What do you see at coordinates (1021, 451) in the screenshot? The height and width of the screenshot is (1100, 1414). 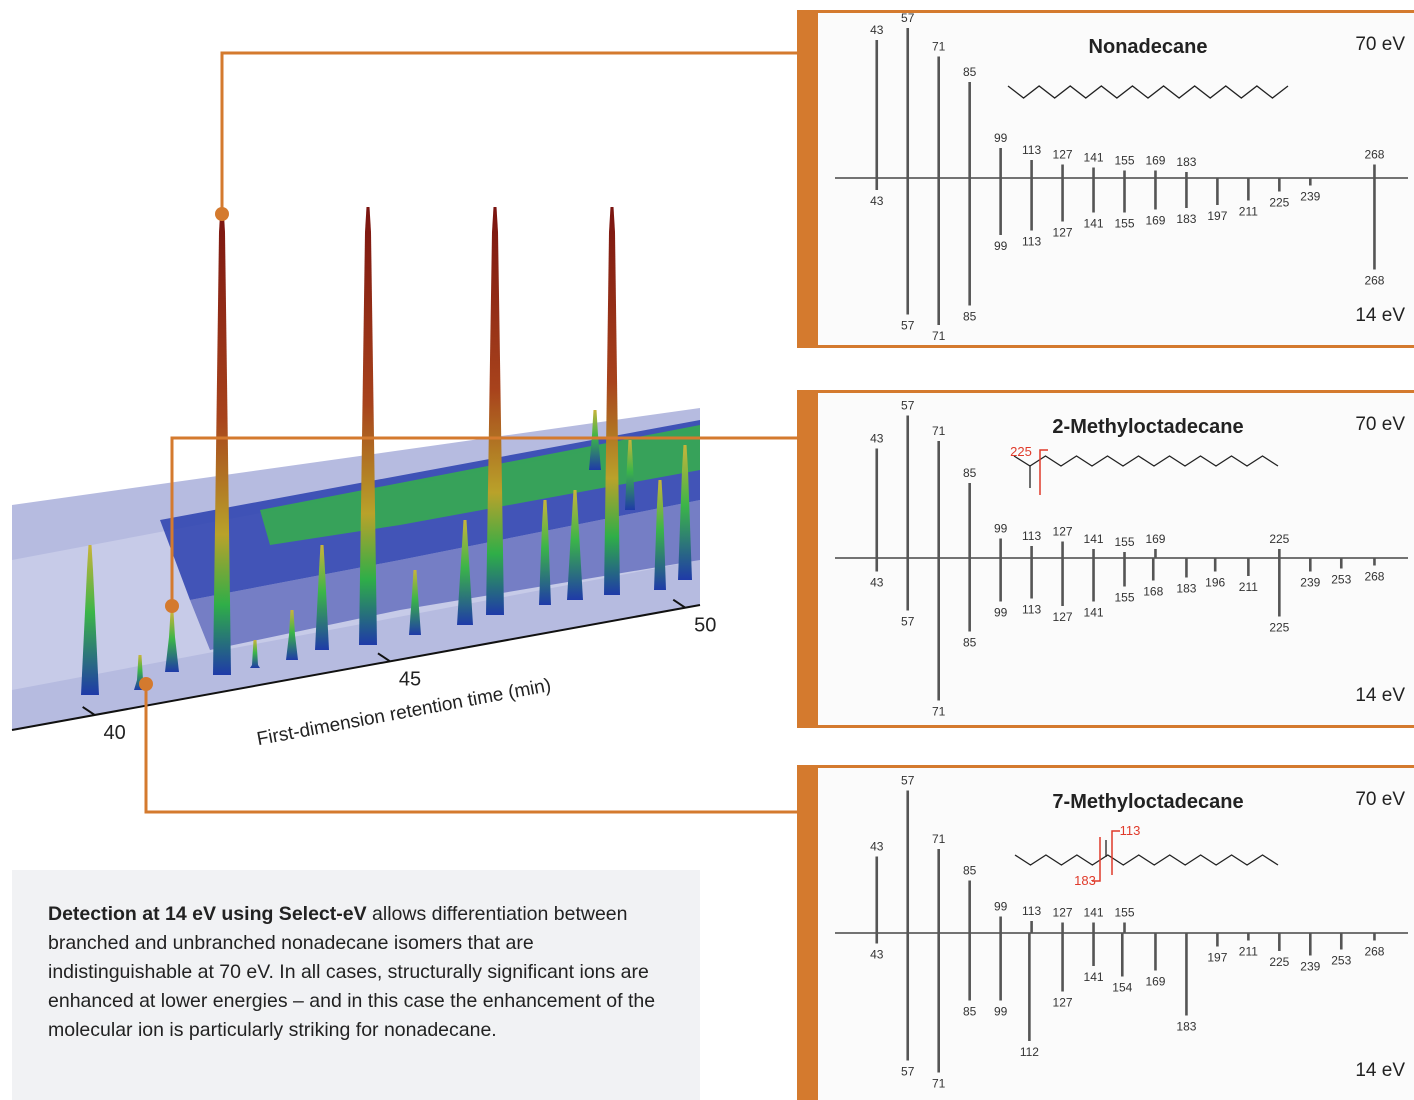 I see `annotation: 225` at bounding box center [1021, 451].